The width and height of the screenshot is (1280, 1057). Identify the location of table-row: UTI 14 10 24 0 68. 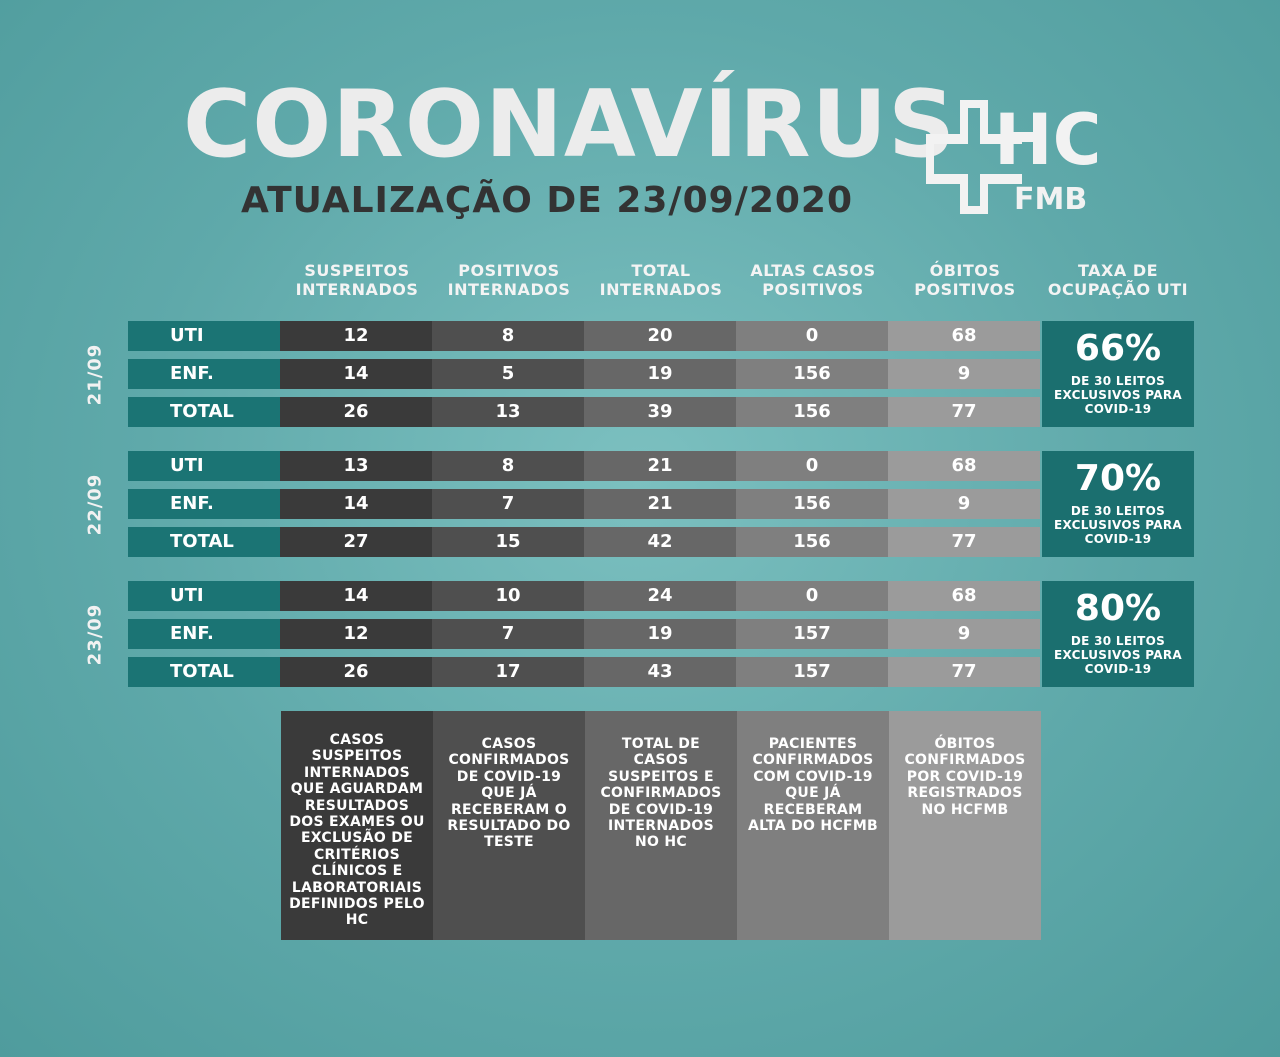
(584, 596).